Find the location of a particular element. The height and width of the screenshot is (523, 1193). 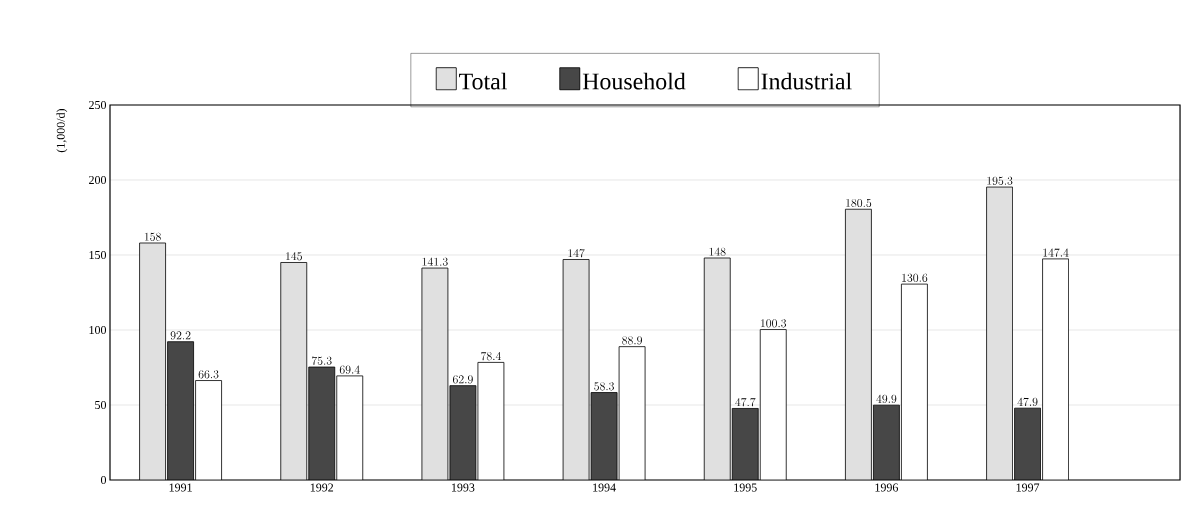

x-tick-label: 1994 is located at coordinates (604, 487).